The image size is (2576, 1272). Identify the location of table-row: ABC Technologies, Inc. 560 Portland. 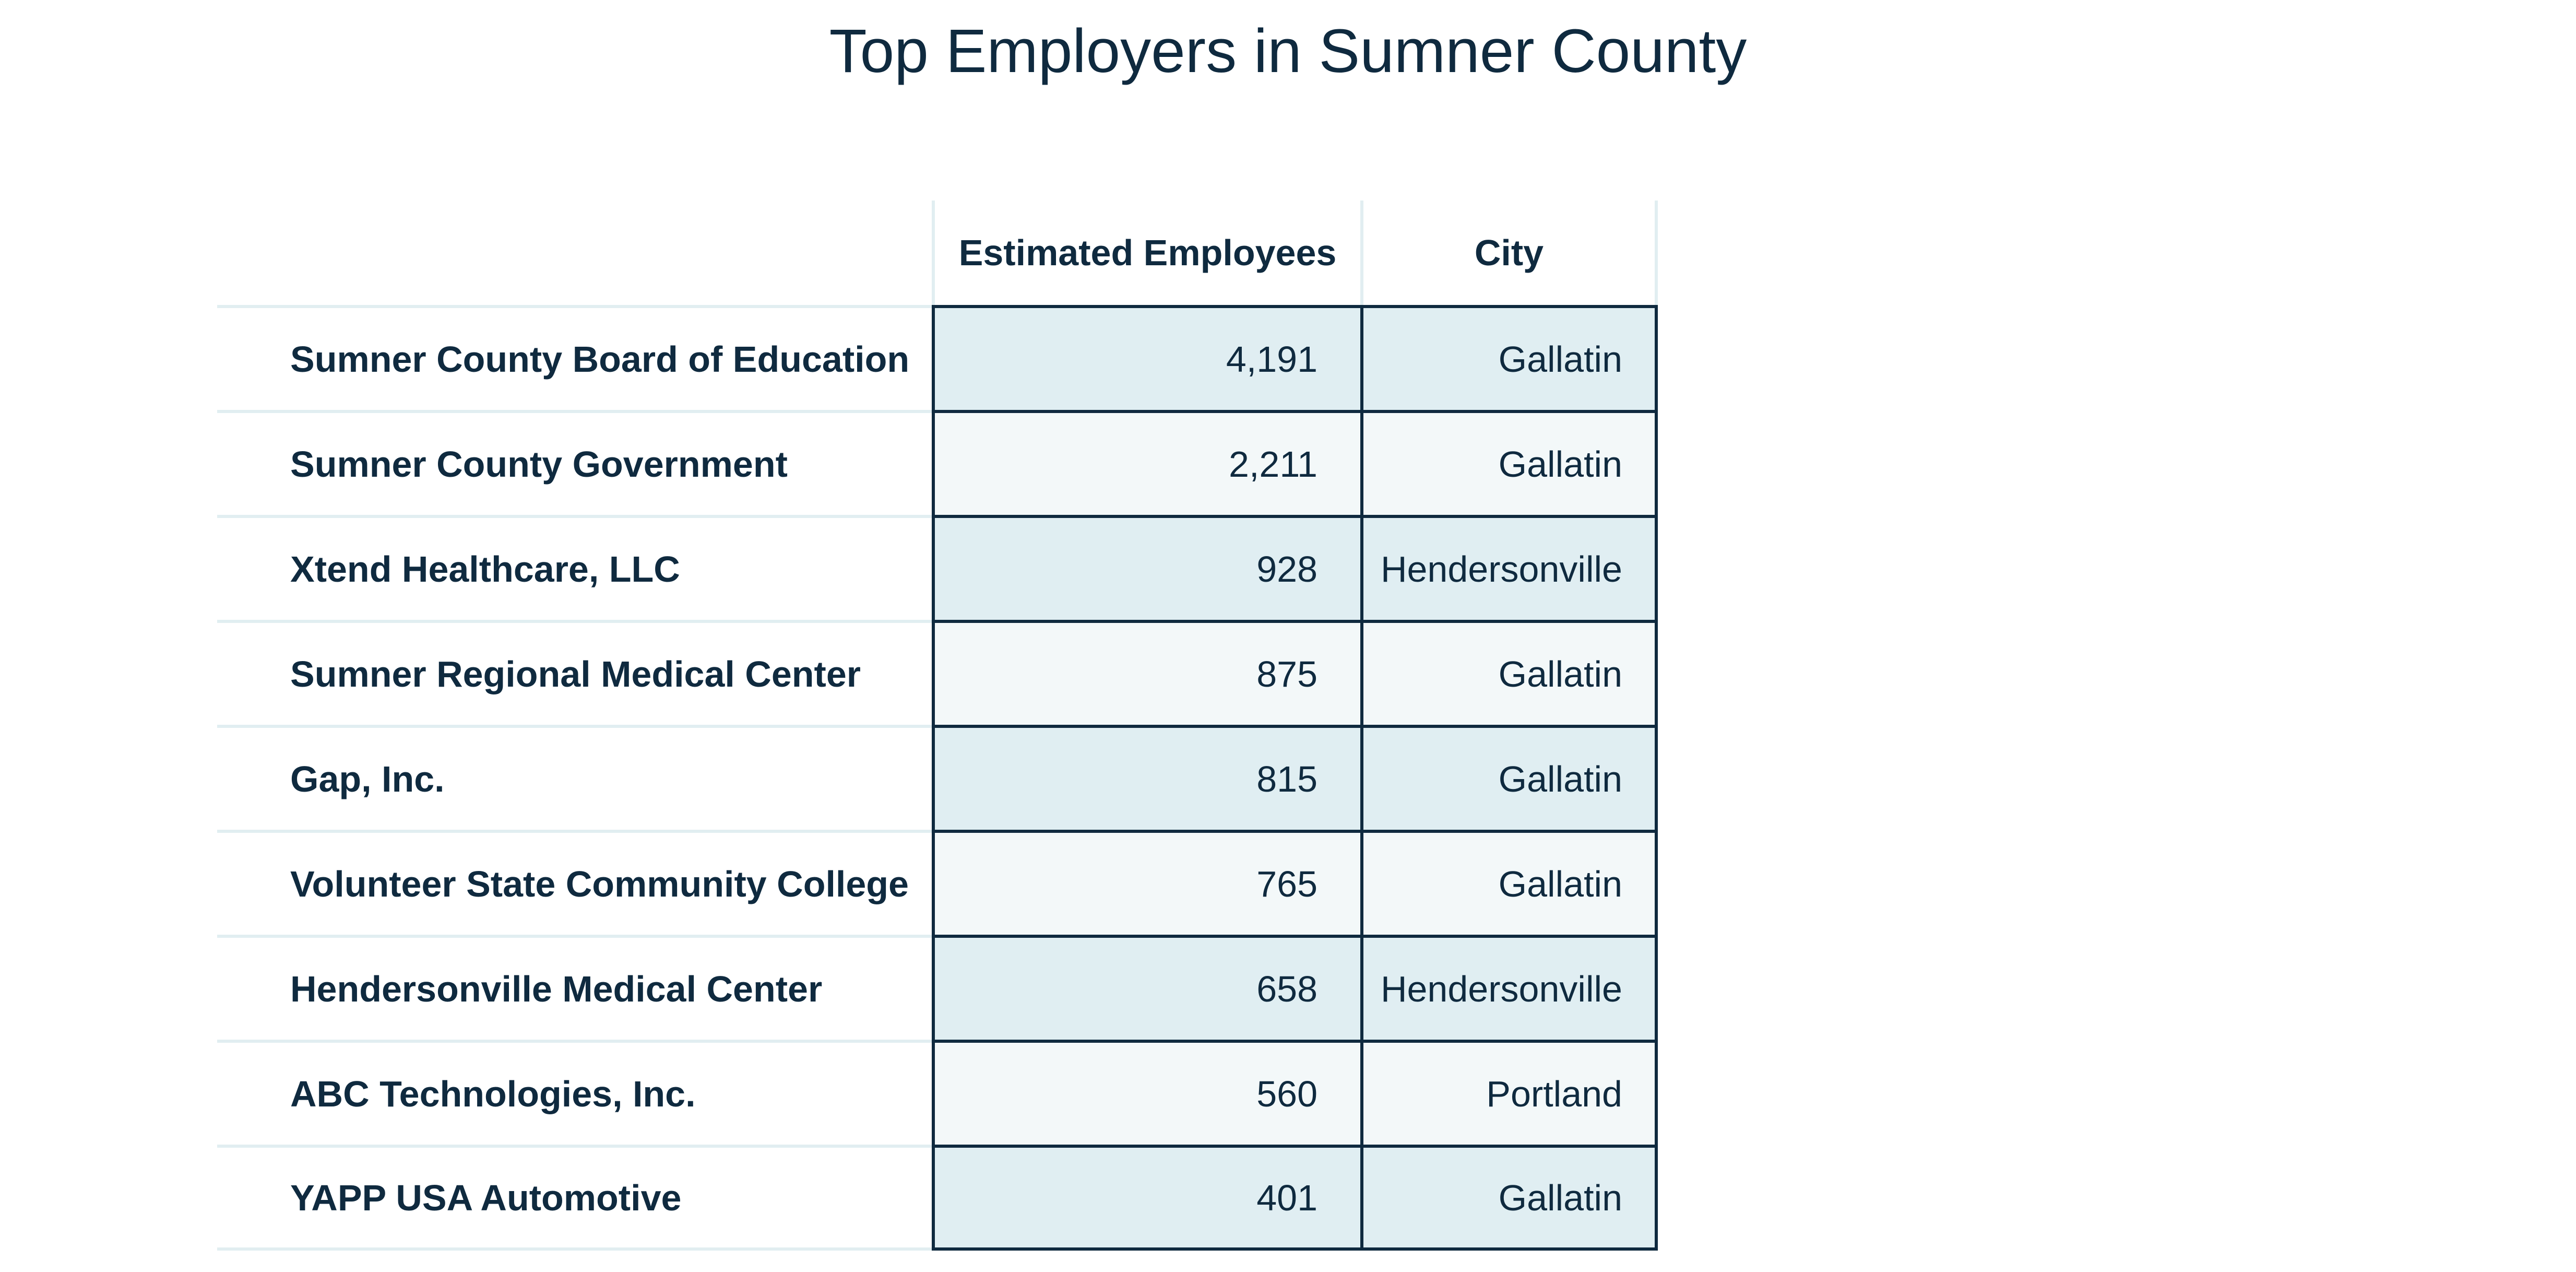
(937, 1092).